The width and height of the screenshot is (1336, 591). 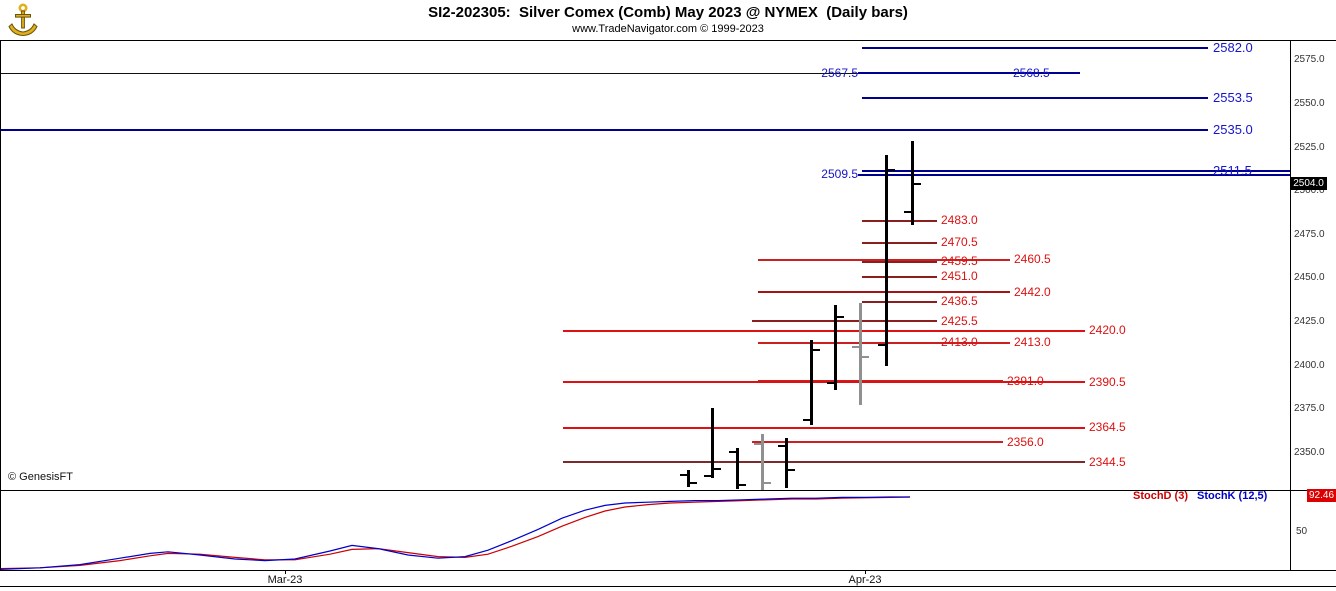 I want to click on price-level-label: 2425.5, so click(x=959, y=320).